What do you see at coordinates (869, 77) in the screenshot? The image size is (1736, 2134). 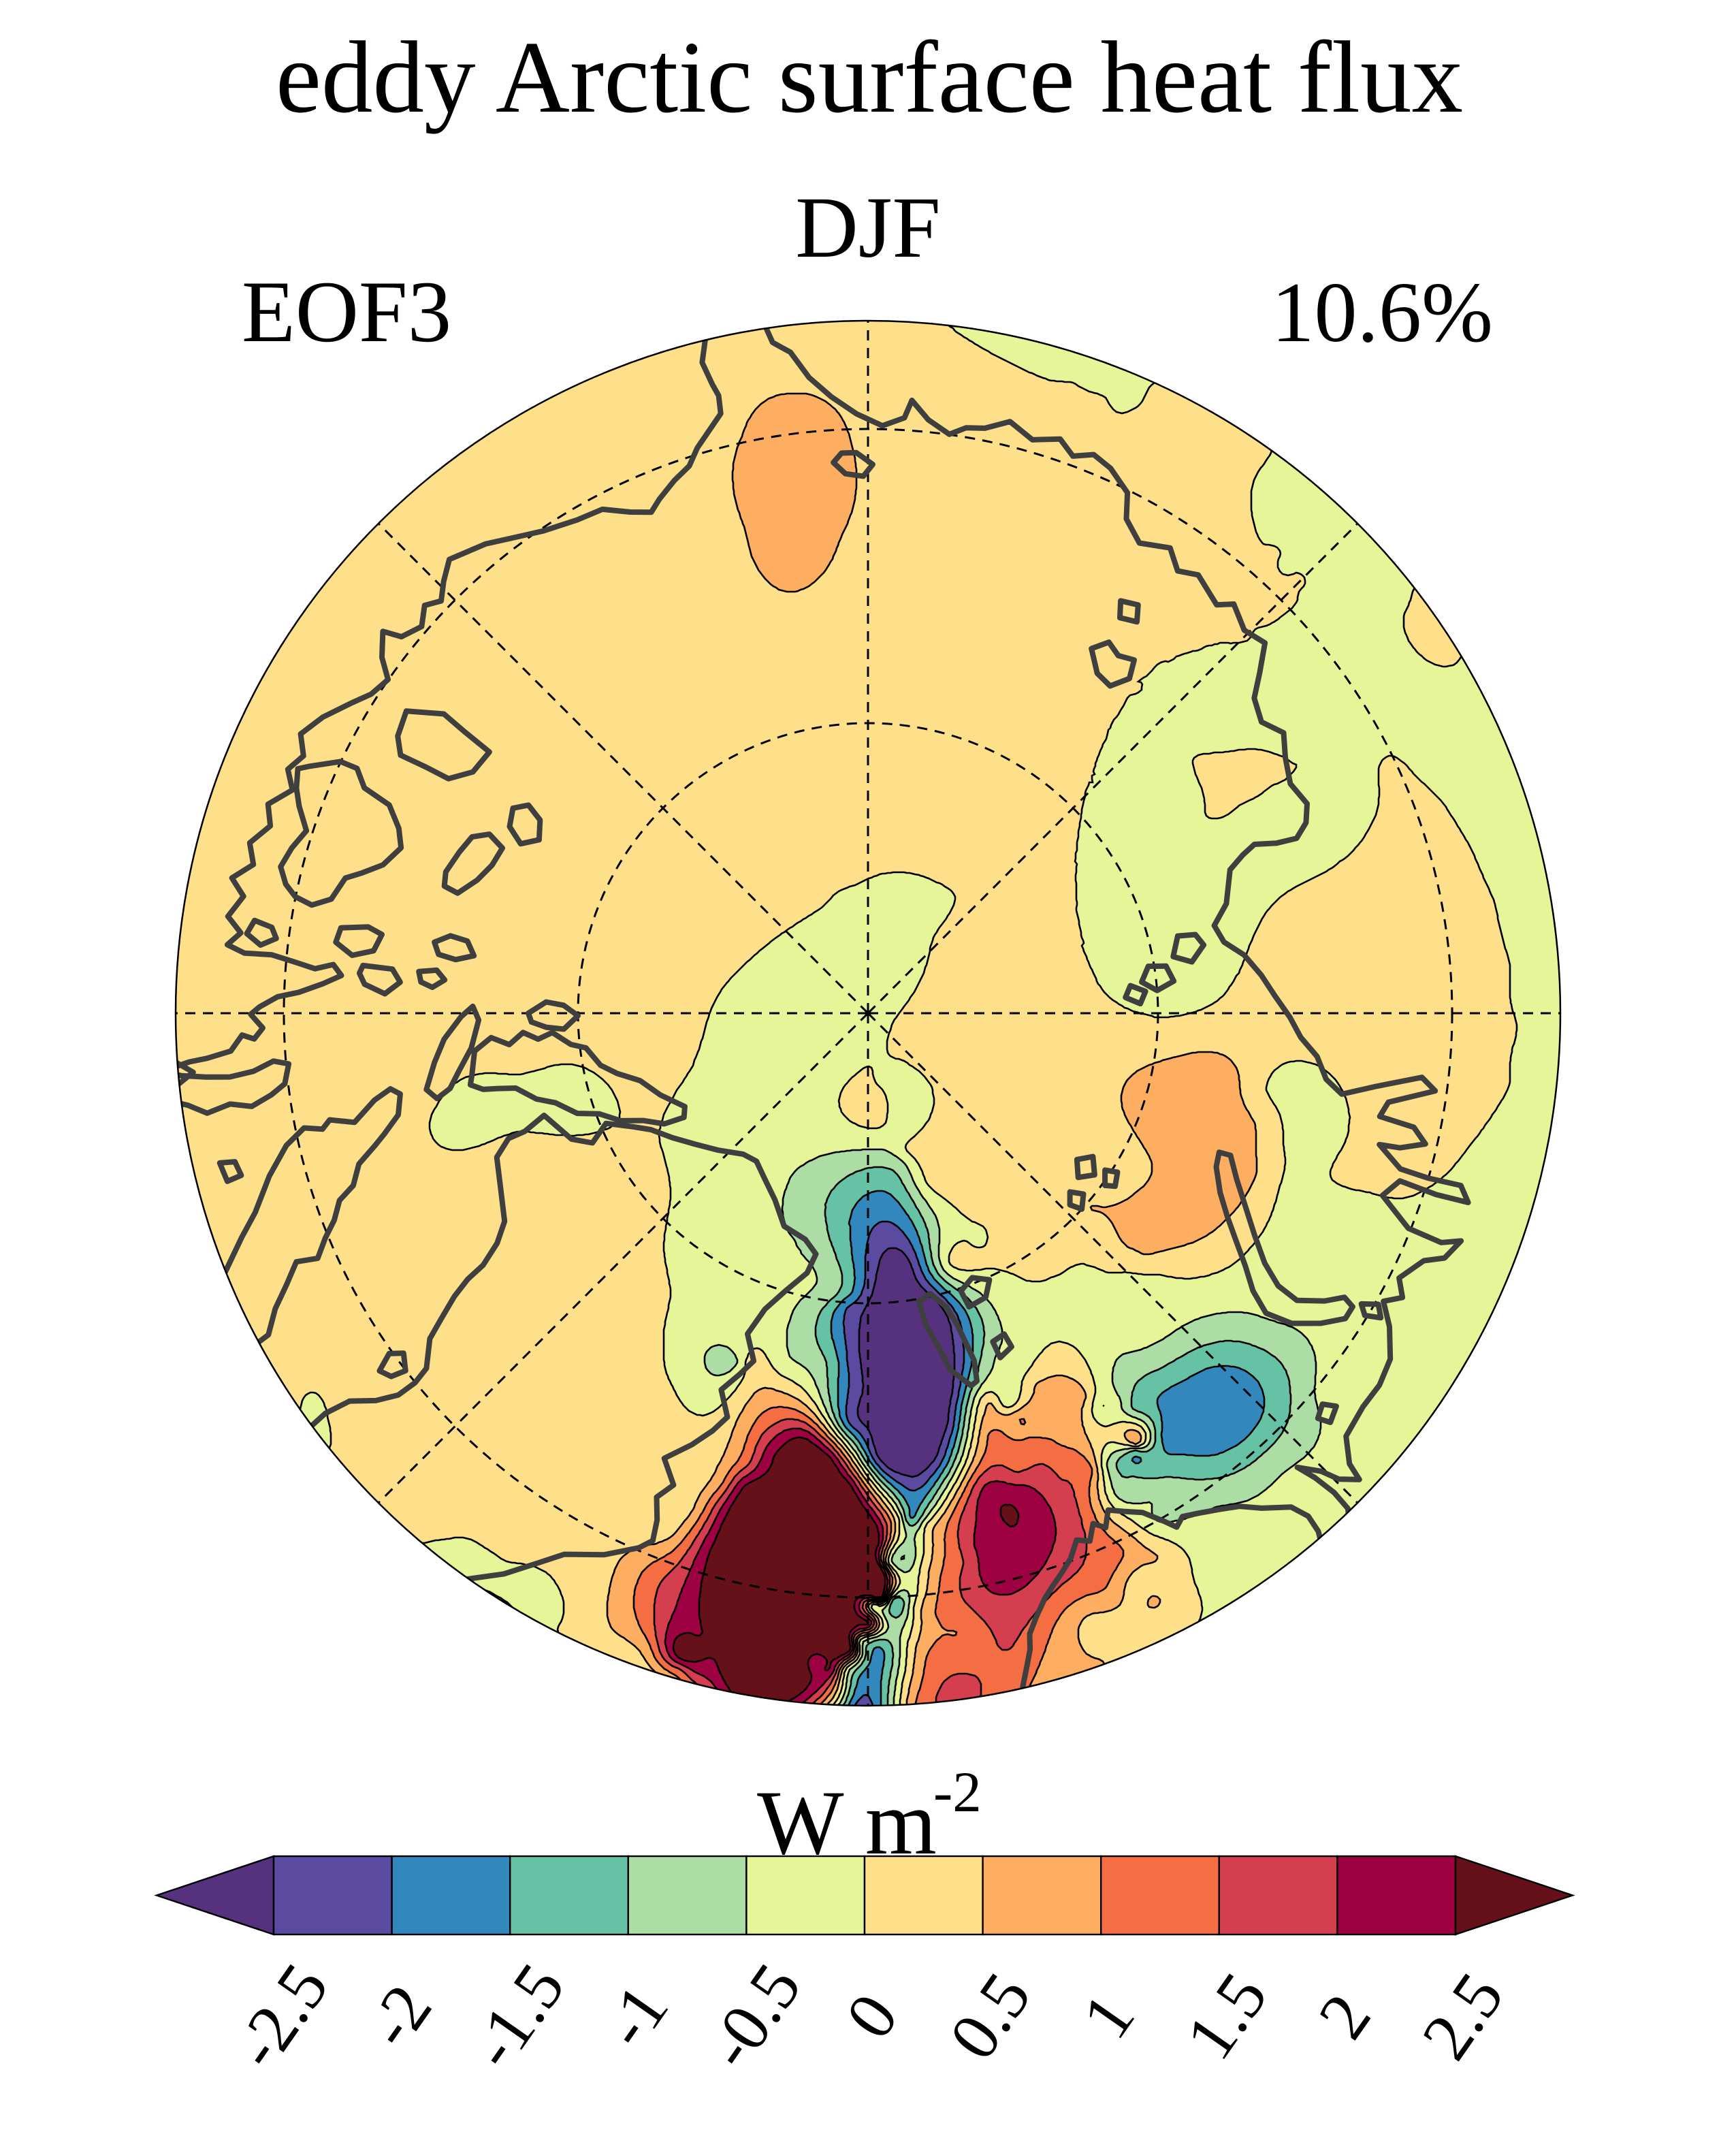 I see `svg-text: eddy Arctic surface heat flux` at bounding box center [869, 77].